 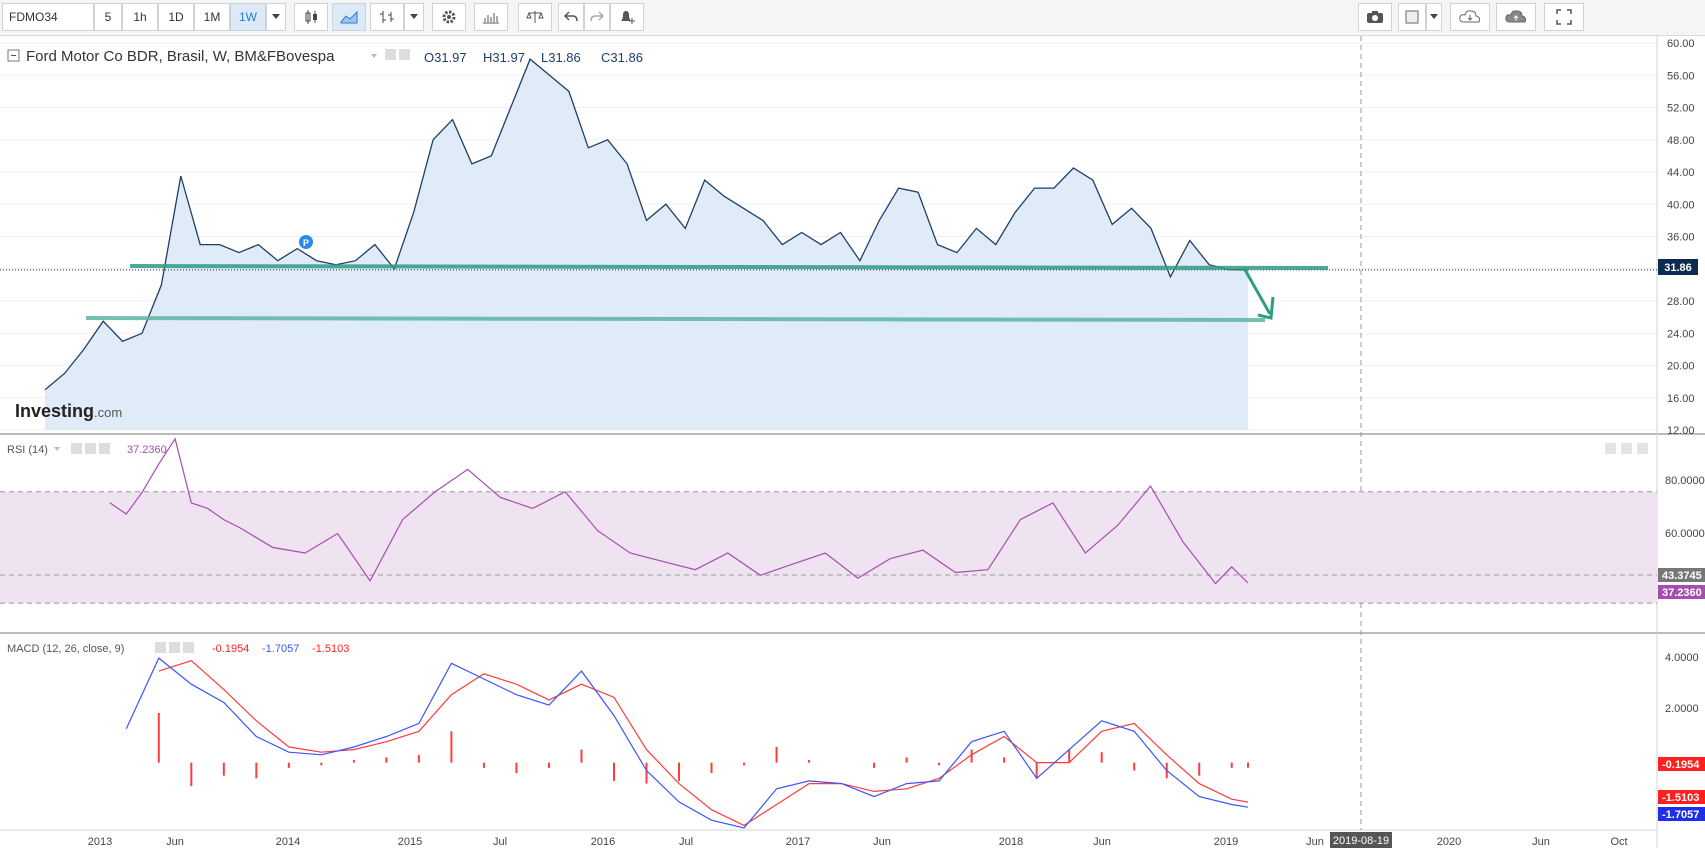 I want to click on time-tick-label: 2018, so click(x=1011, y=842).